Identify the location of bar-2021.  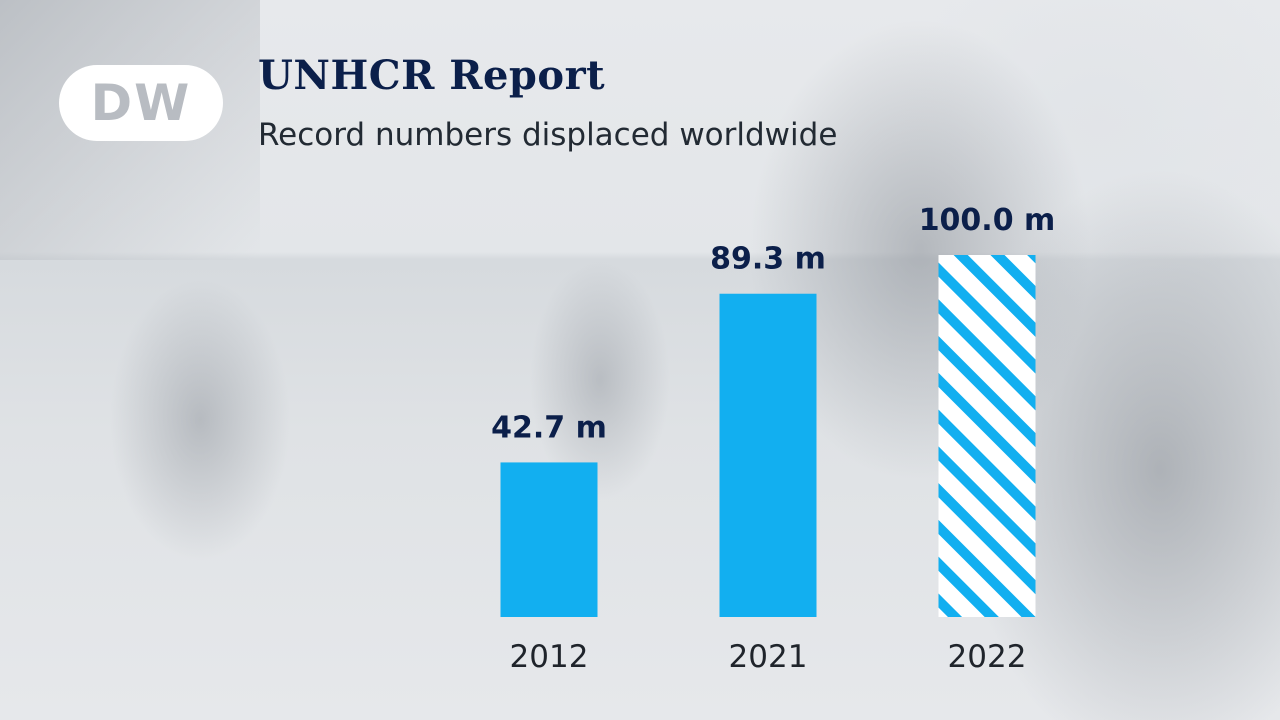
(768, 455).